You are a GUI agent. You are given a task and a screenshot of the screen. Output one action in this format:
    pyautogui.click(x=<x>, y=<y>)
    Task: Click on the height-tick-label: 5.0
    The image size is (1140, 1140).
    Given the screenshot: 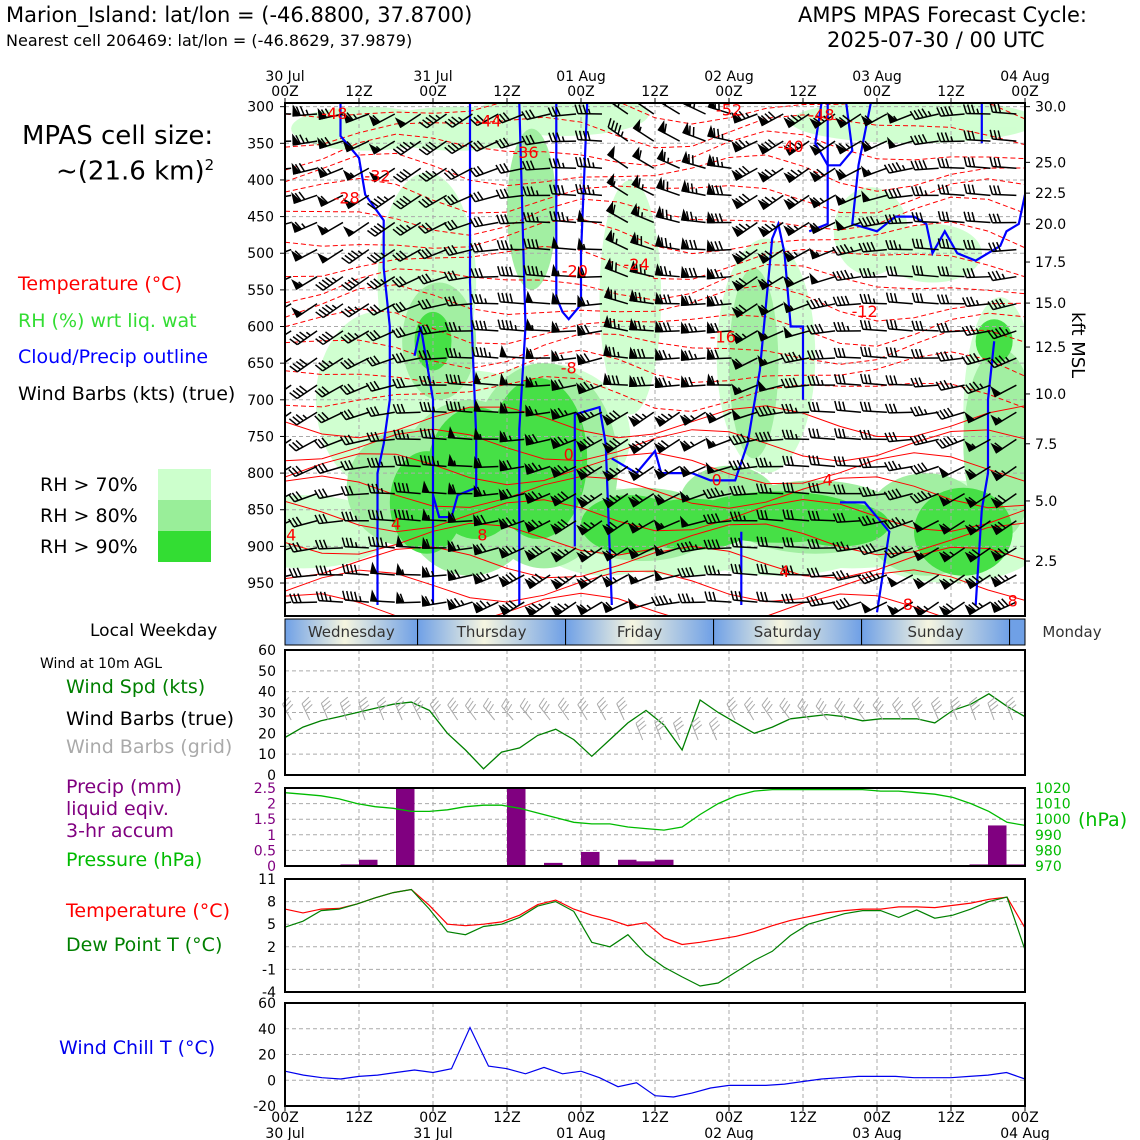 What is the action you would take?
    pyautogui.click(x=1046, y=502)
    